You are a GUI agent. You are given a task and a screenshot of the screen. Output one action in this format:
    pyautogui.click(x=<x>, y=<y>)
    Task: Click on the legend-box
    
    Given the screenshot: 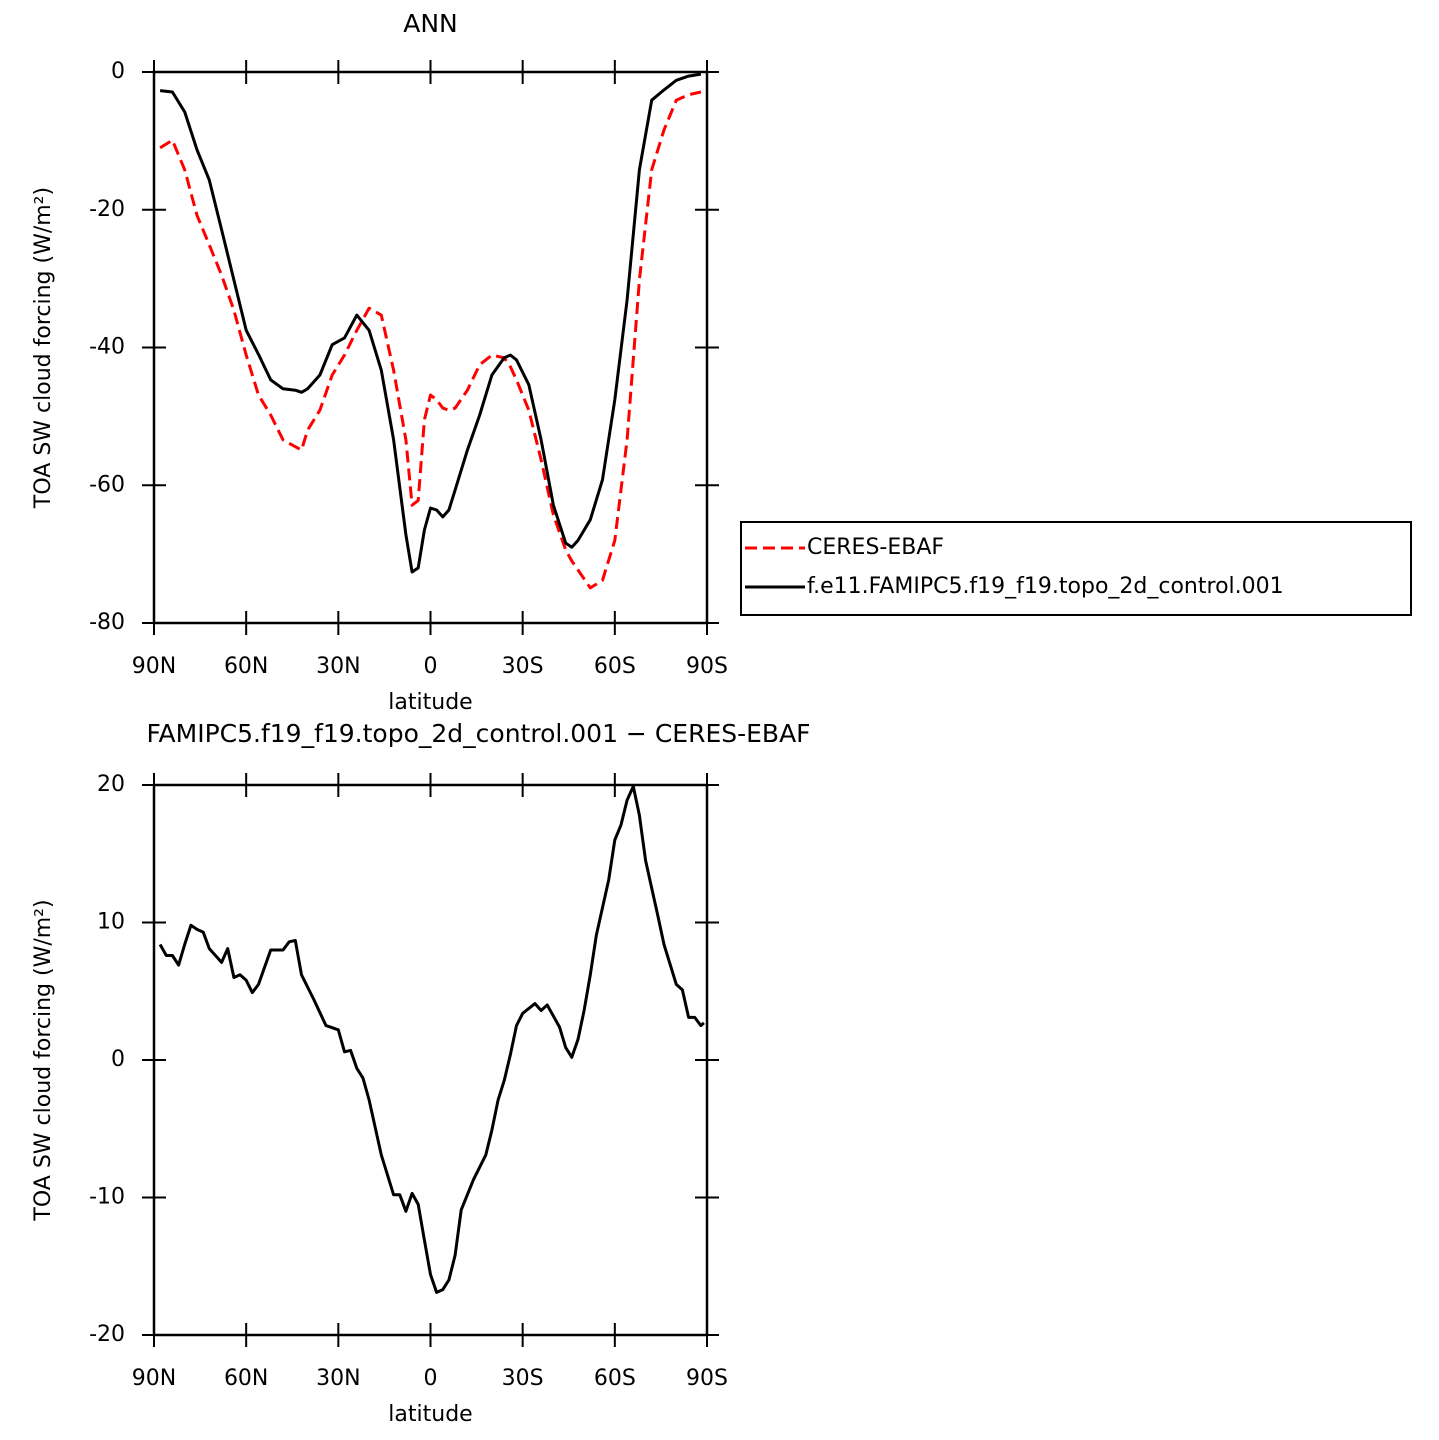 What is the action you would take?
    pyautogui.click(x=1076, y=568)
    